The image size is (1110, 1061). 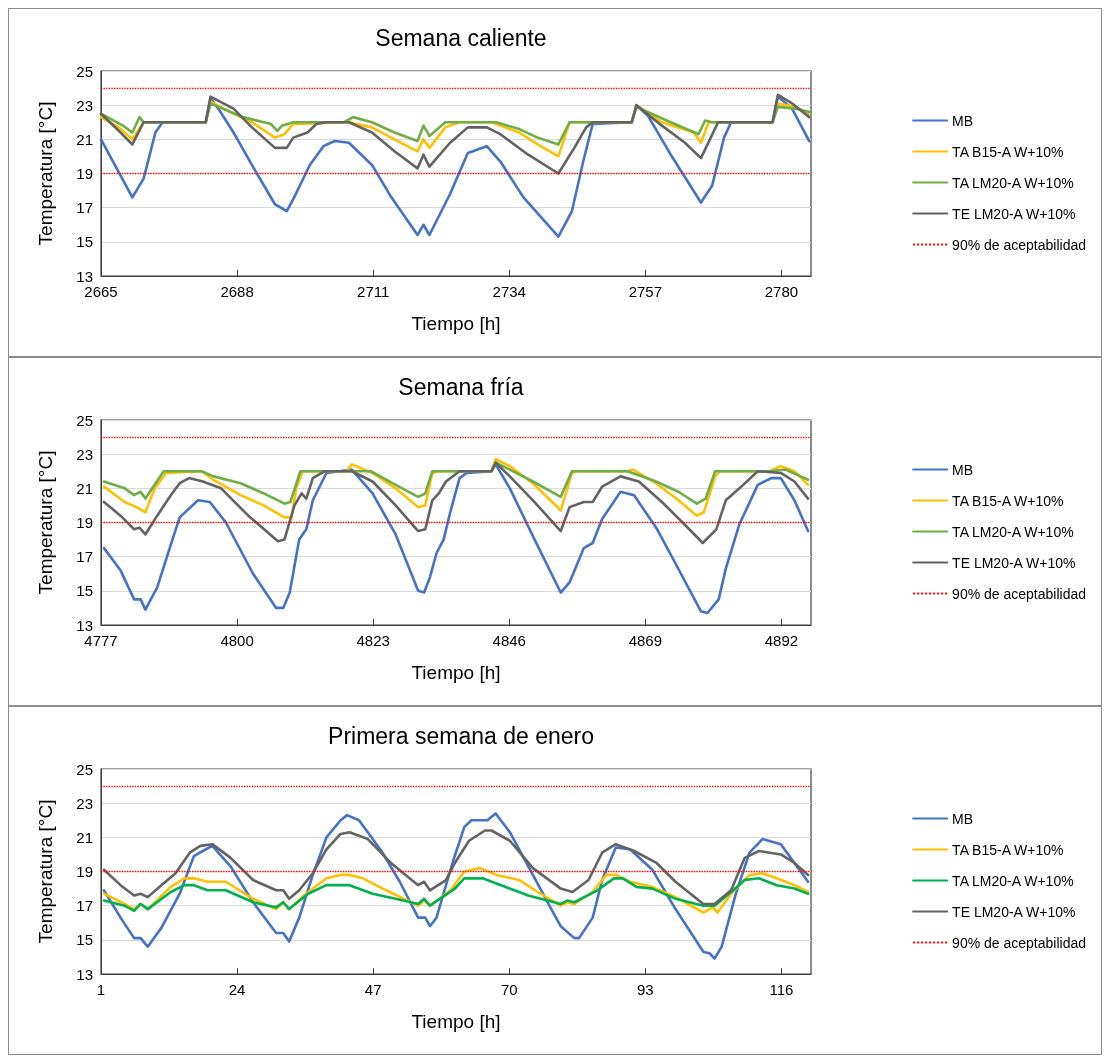 I want to click on chart-title: Semana caliente, so click(x=461, y=37).